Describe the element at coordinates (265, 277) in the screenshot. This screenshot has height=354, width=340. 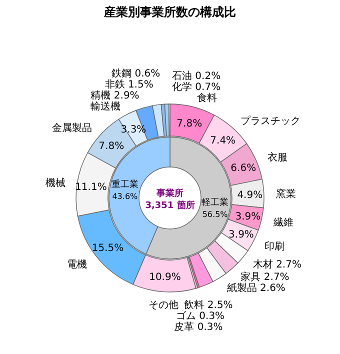
I see `slice-label: 家具 2.7%` at that location.